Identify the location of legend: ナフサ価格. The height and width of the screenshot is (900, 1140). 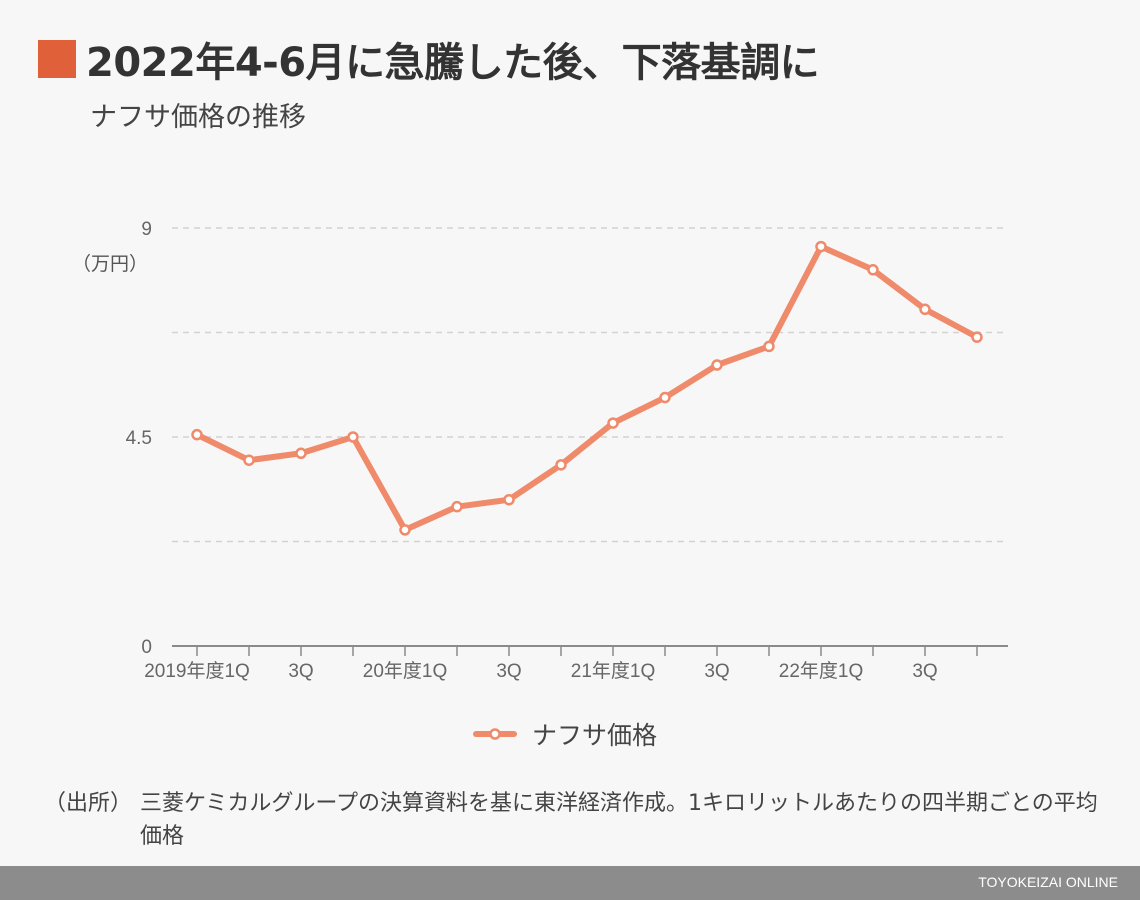
(564, 734).